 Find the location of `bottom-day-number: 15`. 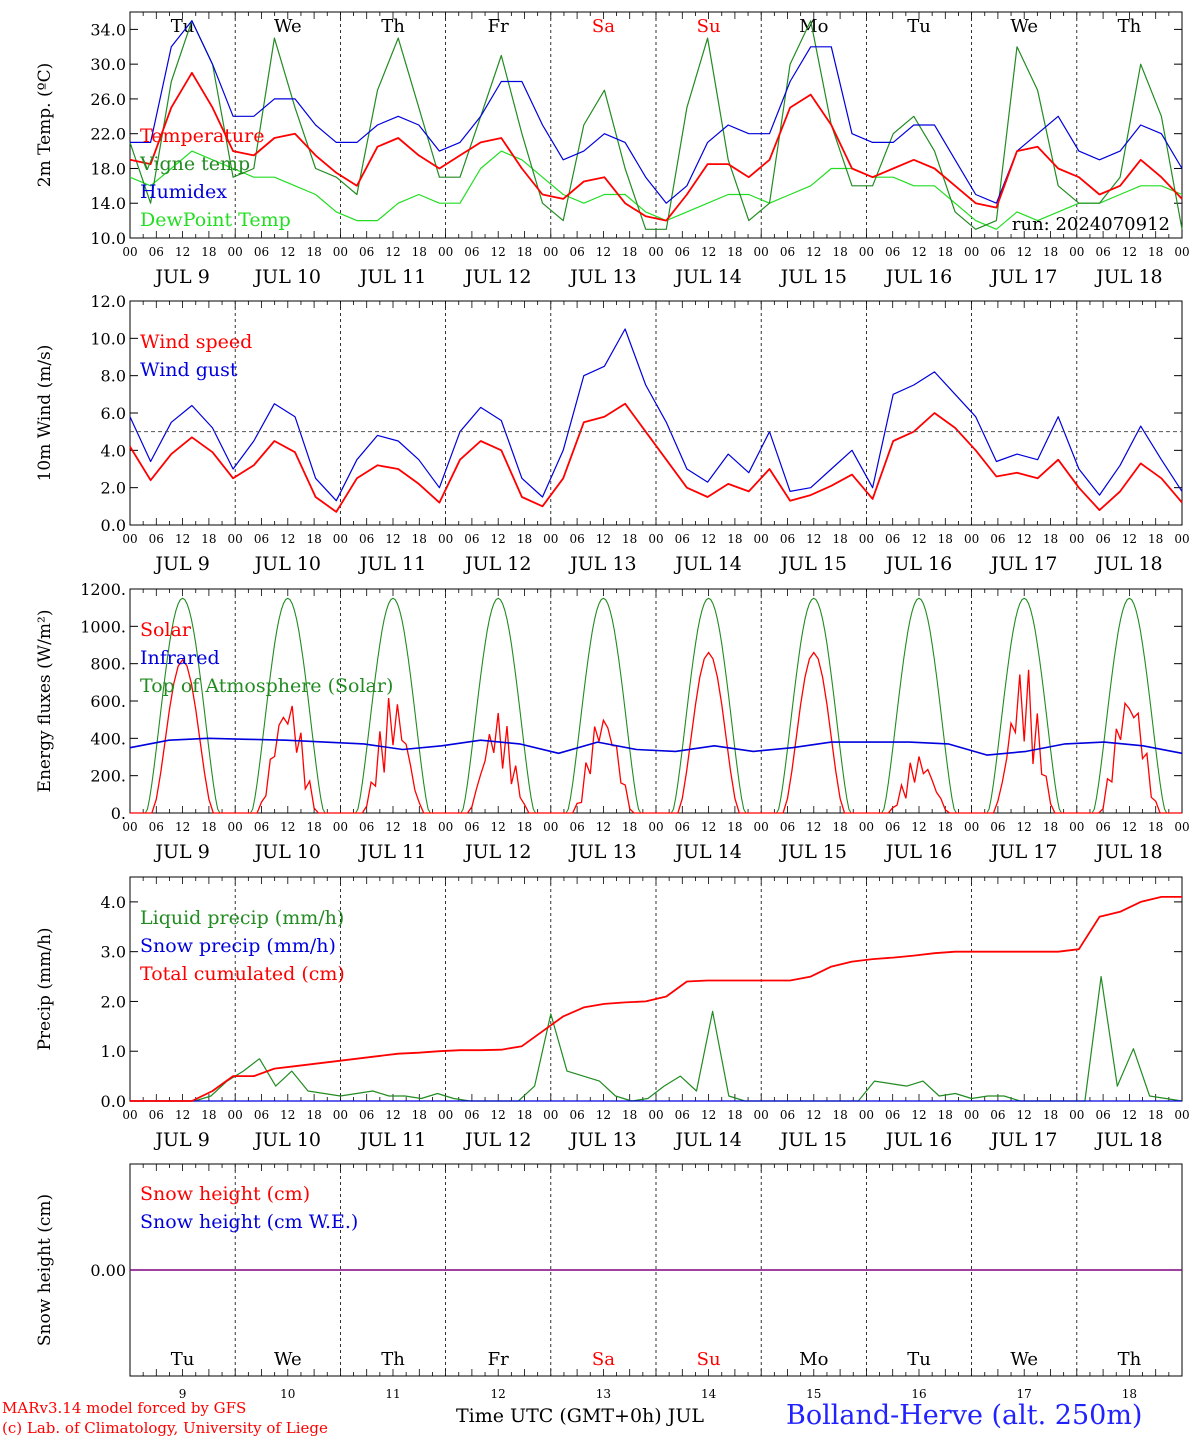

bottom-day-number: 15 is located at coordinates (813, 1394).